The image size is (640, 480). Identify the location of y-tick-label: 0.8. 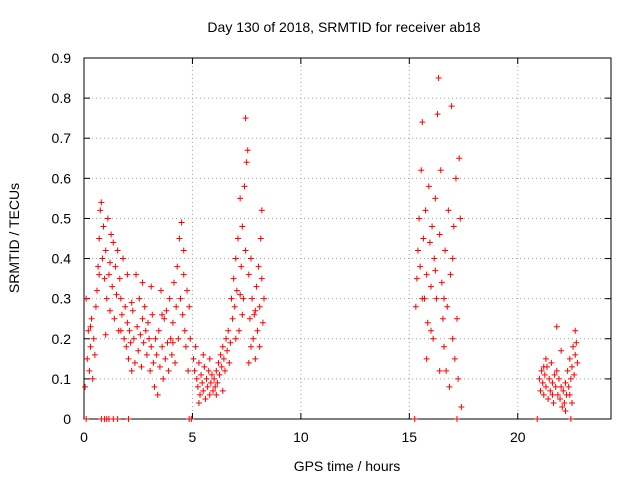
(62, 98).